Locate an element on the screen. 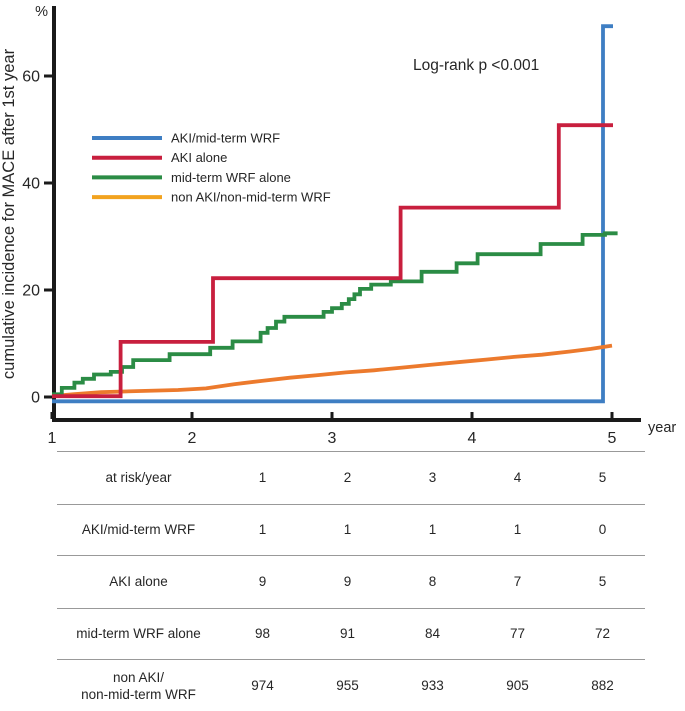 Image resolution: width=685 pixels, height=711 pixels. legend-label: non AKI/non-mid-term WRF is located at coordinates (251, 197).